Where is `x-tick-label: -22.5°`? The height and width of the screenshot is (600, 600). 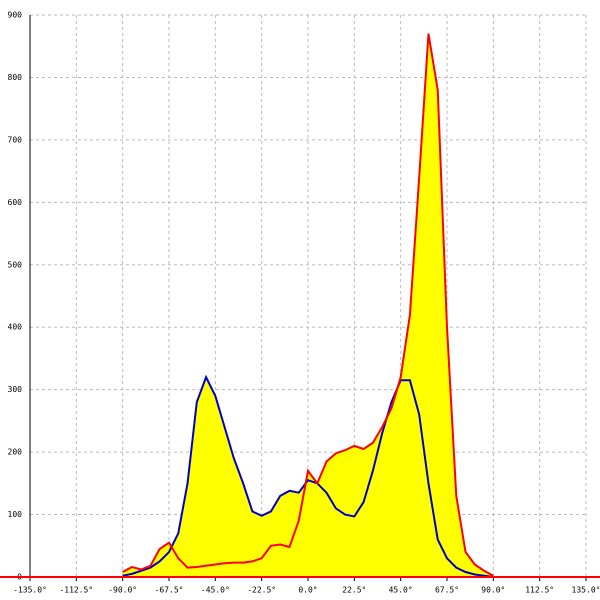 x-tick-label: -22.5° is located at coordinates (261, 590).